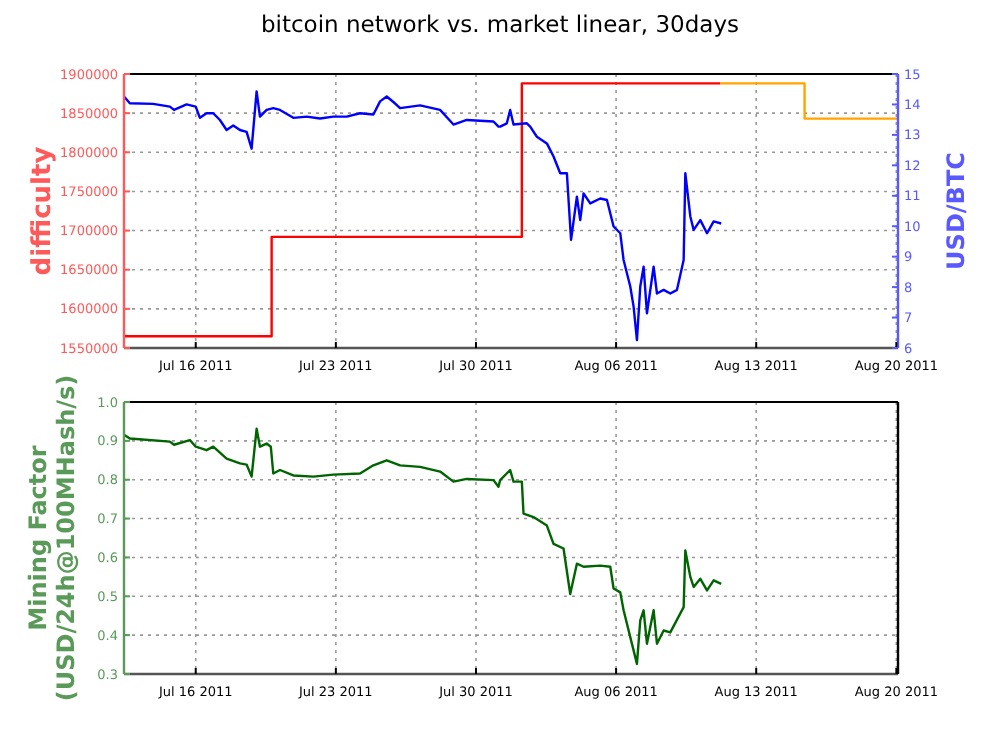 This screenshot has height=750, width=1000. Describe the element at coordinates (52, 538) in the screenshot. I see `y-axis-title: Mining Factor (USD/24h@100MHash/s)` at that location.